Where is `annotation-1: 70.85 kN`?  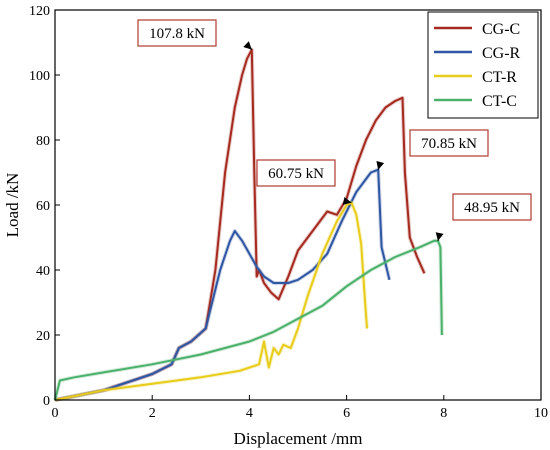 annotation-1: 70.85 kN is located at coordinates (432, 149).